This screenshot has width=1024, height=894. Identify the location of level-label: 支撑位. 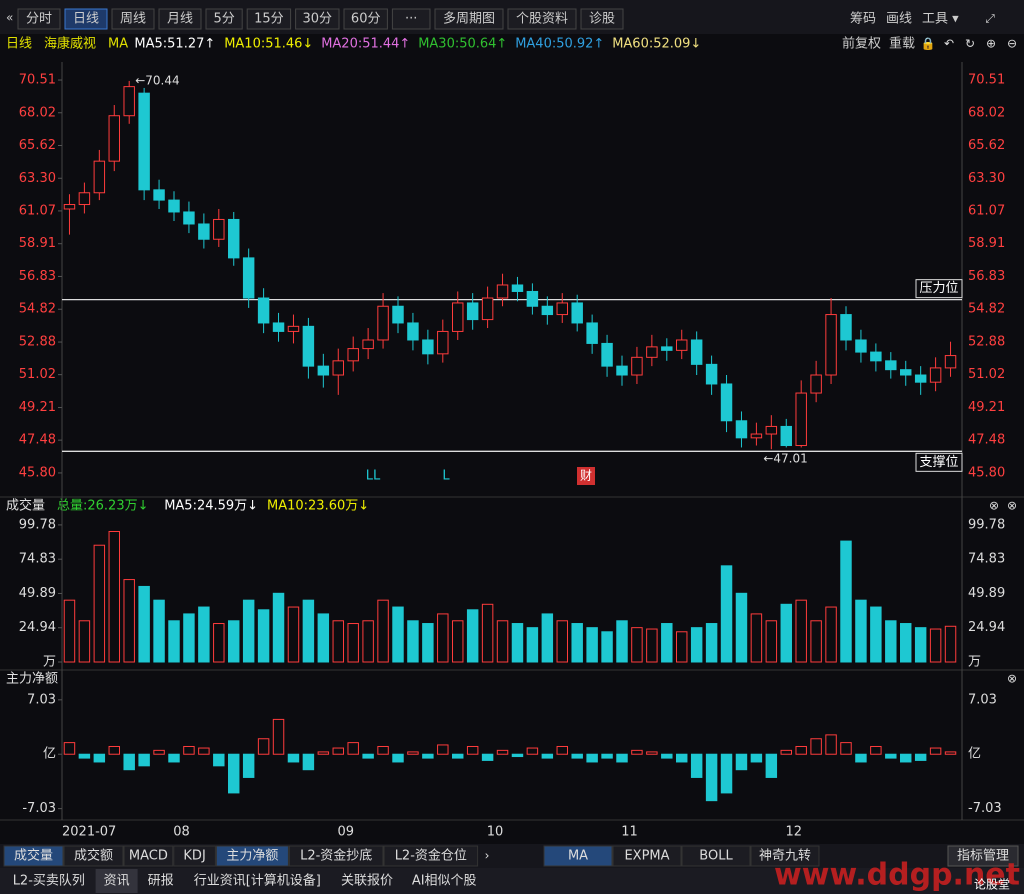
(938, 462).